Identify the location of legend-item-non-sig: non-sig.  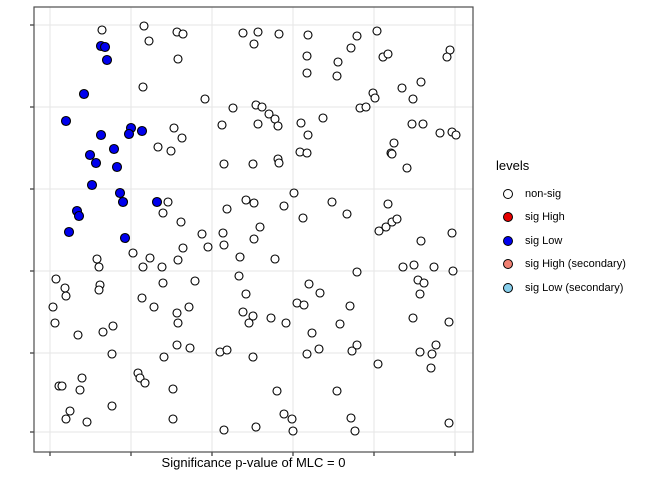
(561, 194).